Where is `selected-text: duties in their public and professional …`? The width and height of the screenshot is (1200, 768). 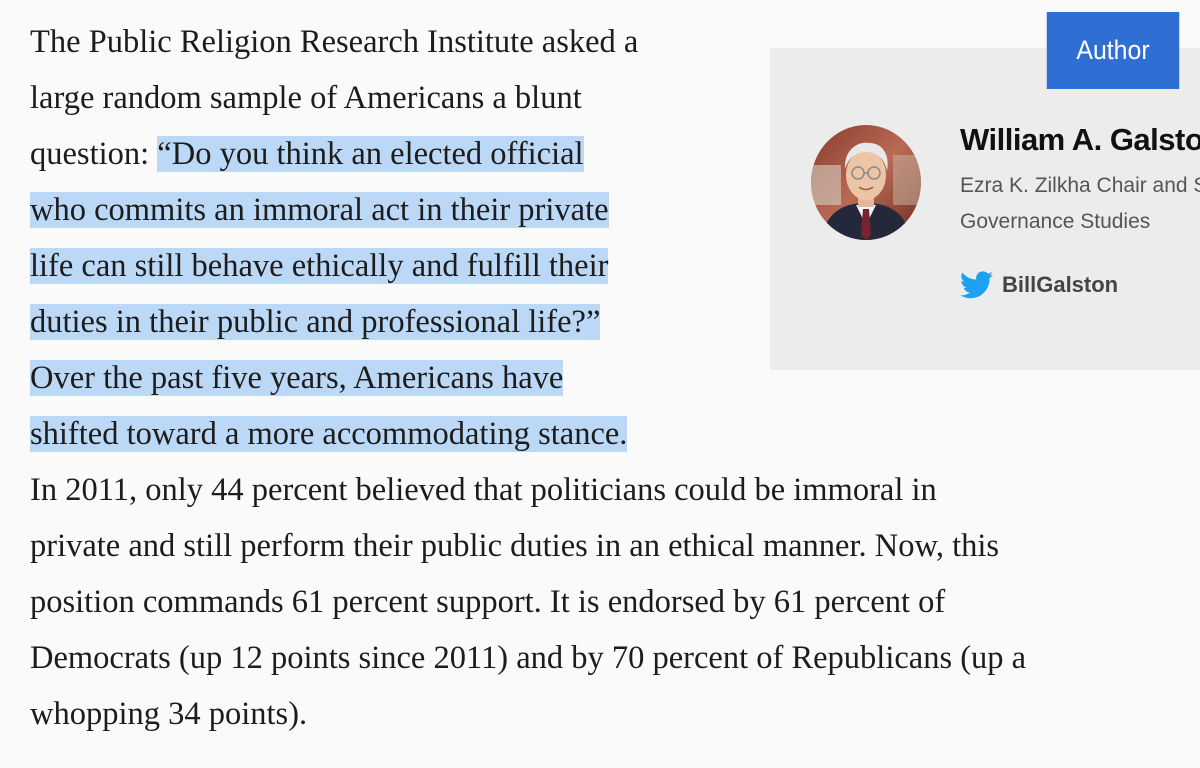
selected-text: duties in their public and professional … is located at coordinates (315, 322).